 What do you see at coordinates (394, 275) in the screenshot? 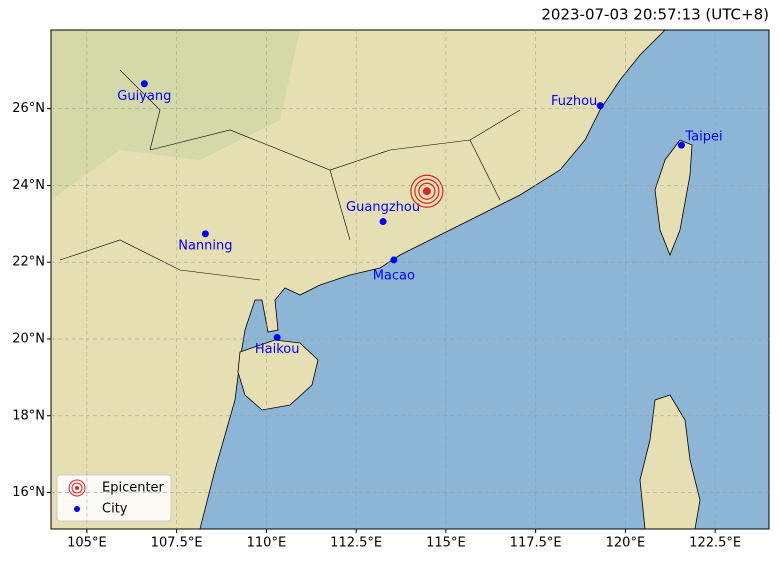
I see `city-label: Macao` at bounding box center [394, 275].